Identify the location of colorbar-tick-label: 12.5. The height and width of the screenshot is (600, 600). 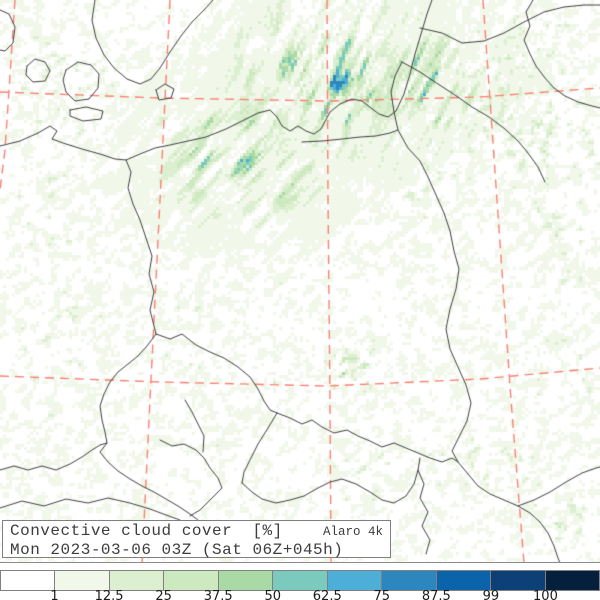
(109, 594).